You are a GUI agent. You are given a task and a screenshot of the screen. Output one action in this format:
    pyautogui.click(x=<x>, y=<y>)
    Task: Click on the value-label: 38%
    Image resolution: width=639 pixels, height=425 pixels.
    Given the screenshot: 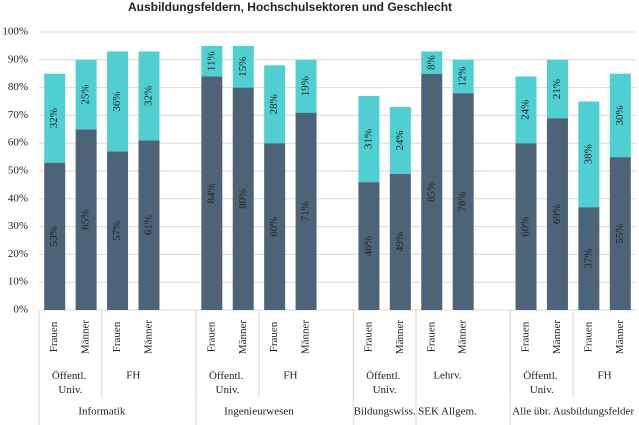 What is the action you would take?
    pyautogui.click(x=588, y=154)
    